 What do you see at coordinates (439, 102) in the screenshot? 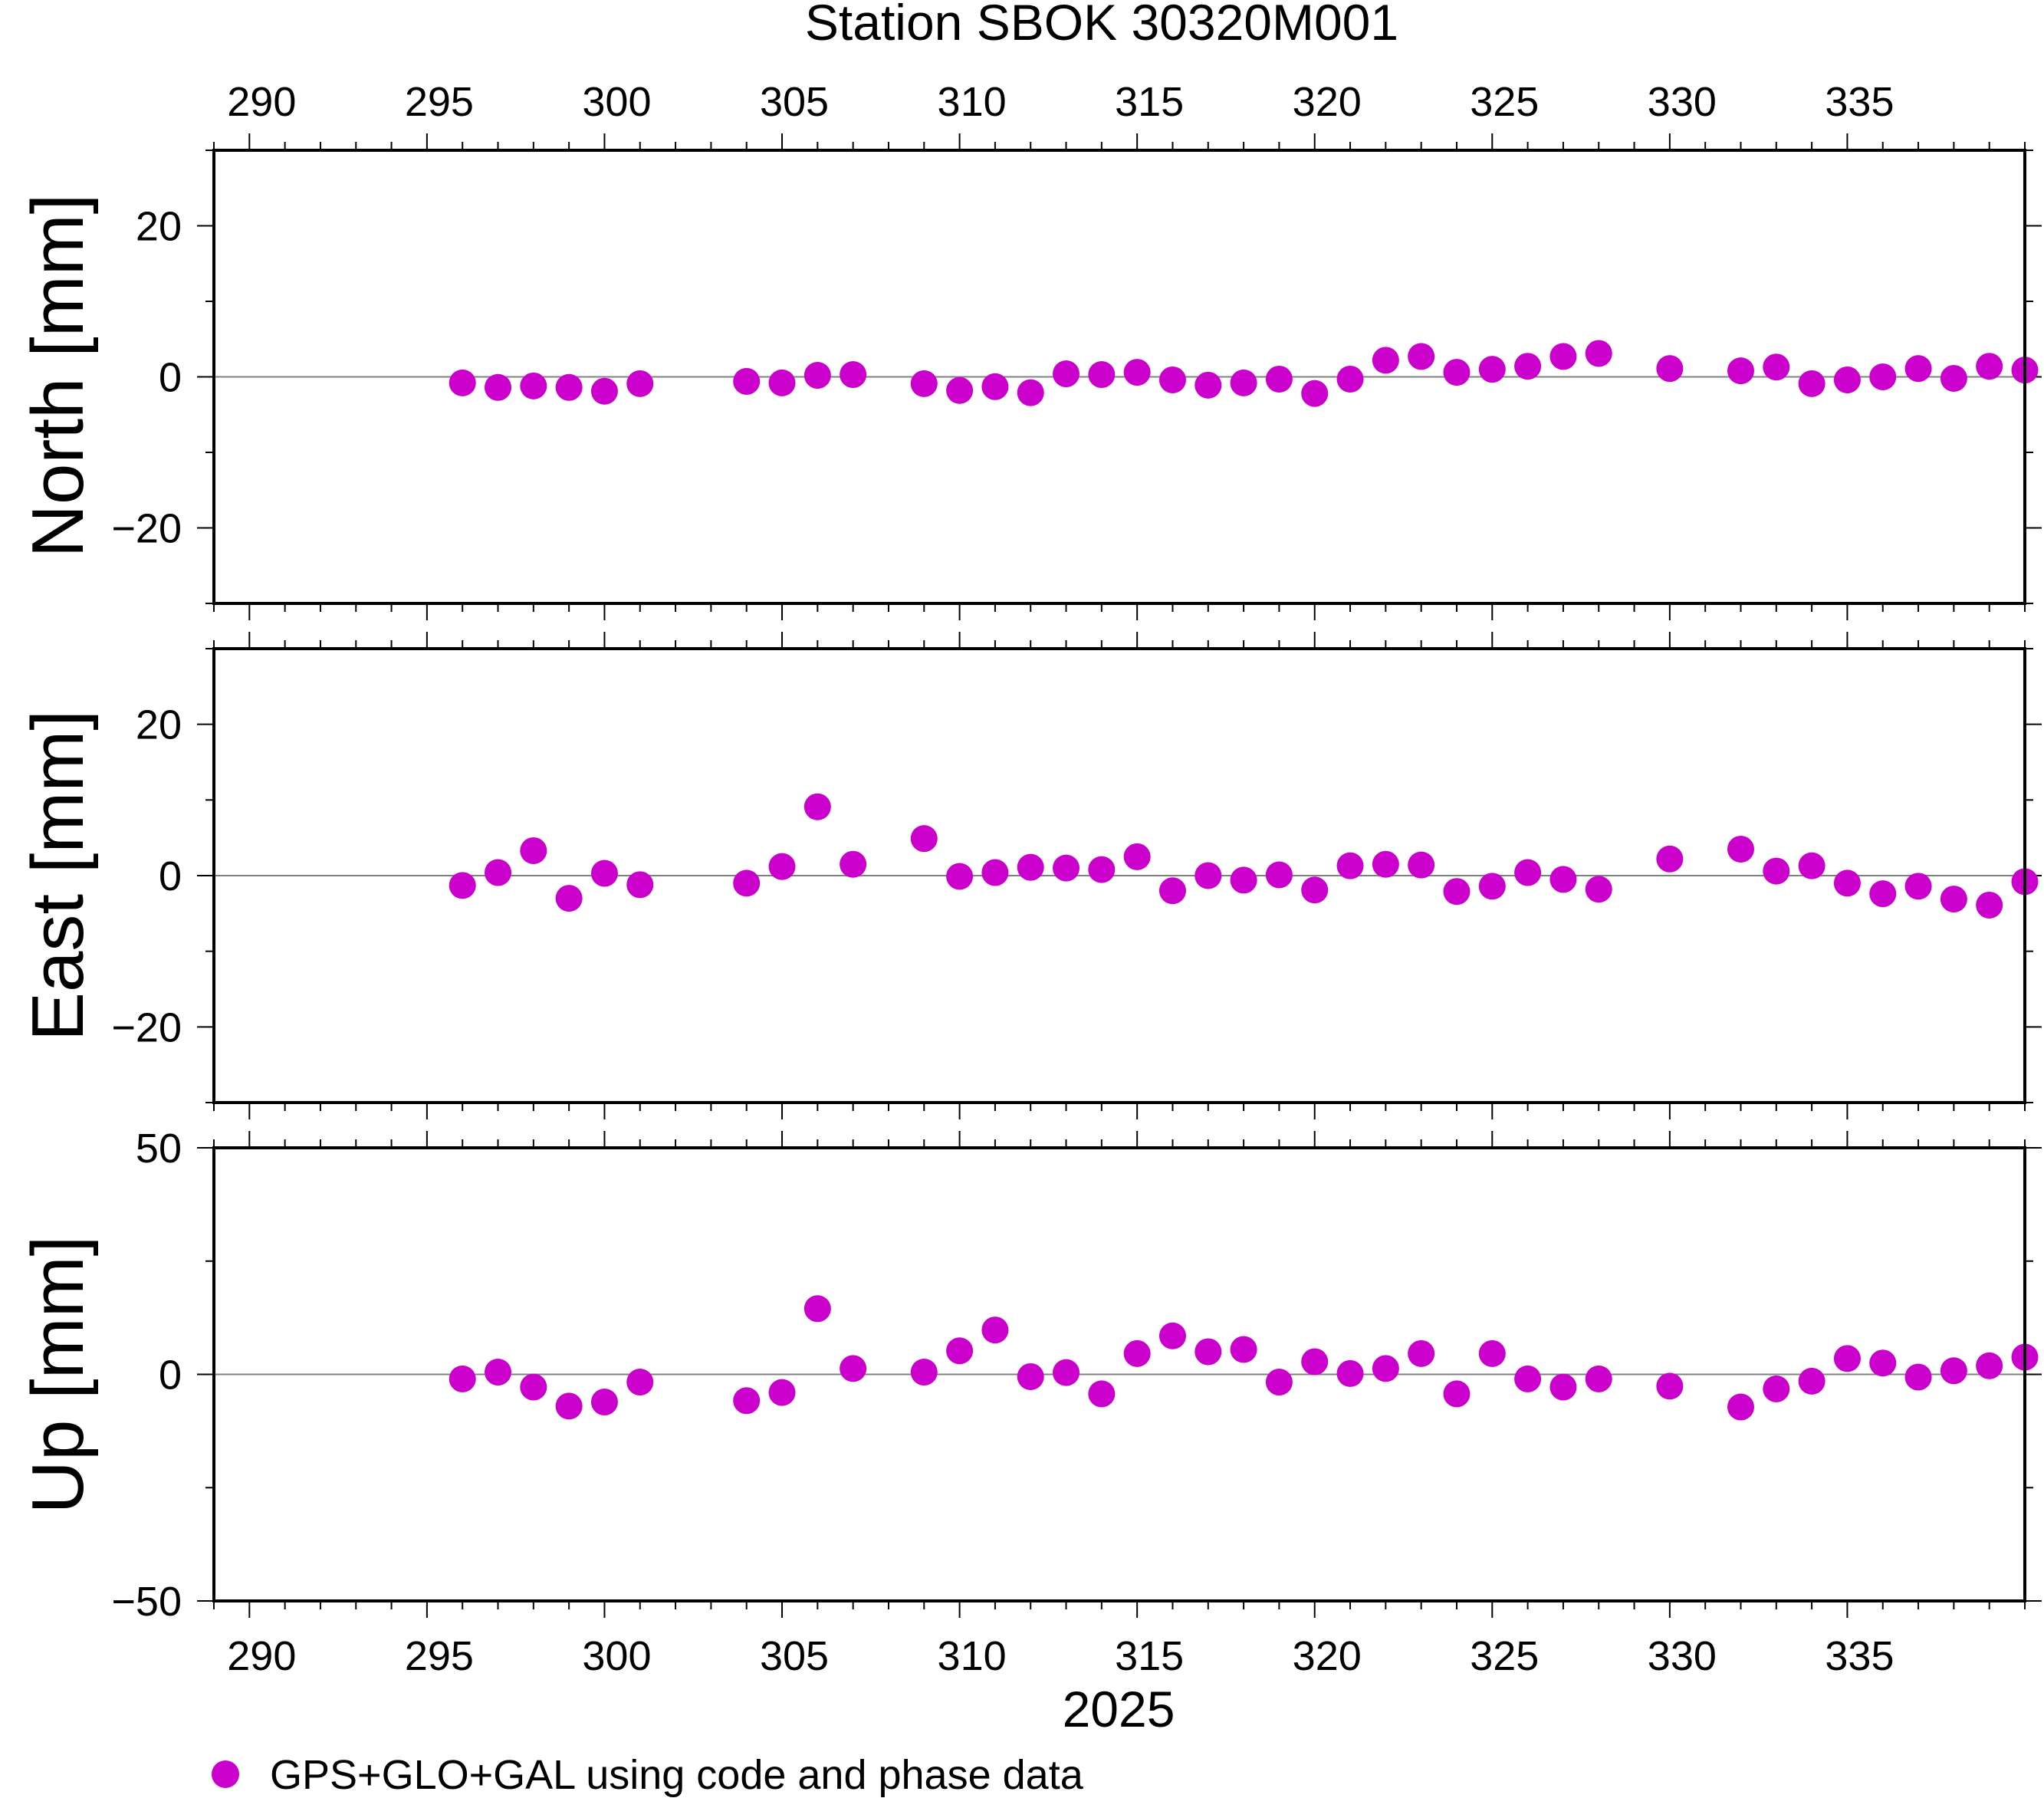
I see `x-tick-label-top: 295` at bounding box center [439, 102].